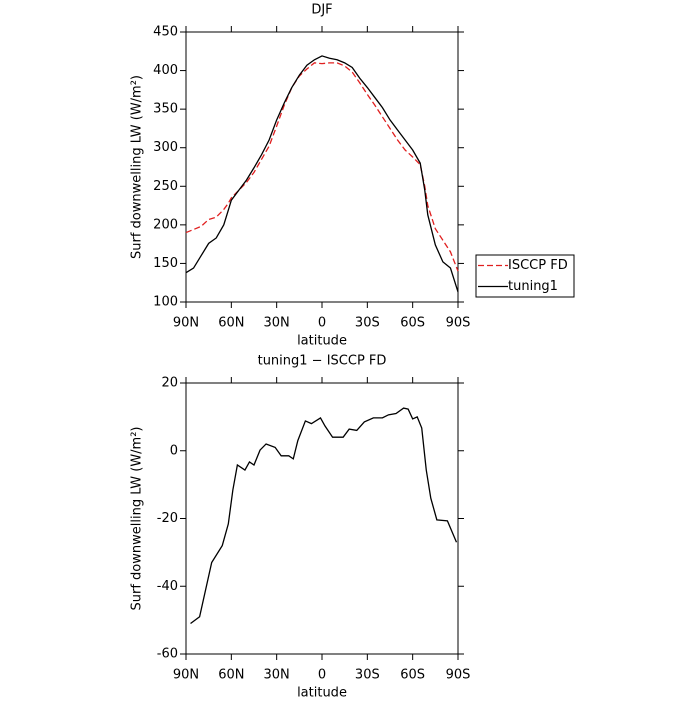  What do you see at coordinates (174, 450) in the screenshot?
I see `y-tick-label: 0` at bounding box center [174, 450].